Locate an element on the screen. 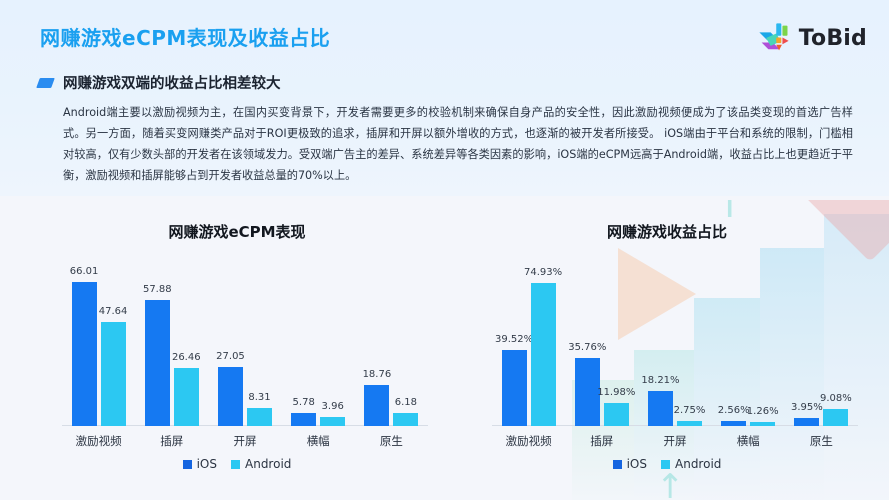 Image resolution: width=889 pixels, height=500 pixels. bar-group: 27.05 8.31 is located at coordinates (244, 338).